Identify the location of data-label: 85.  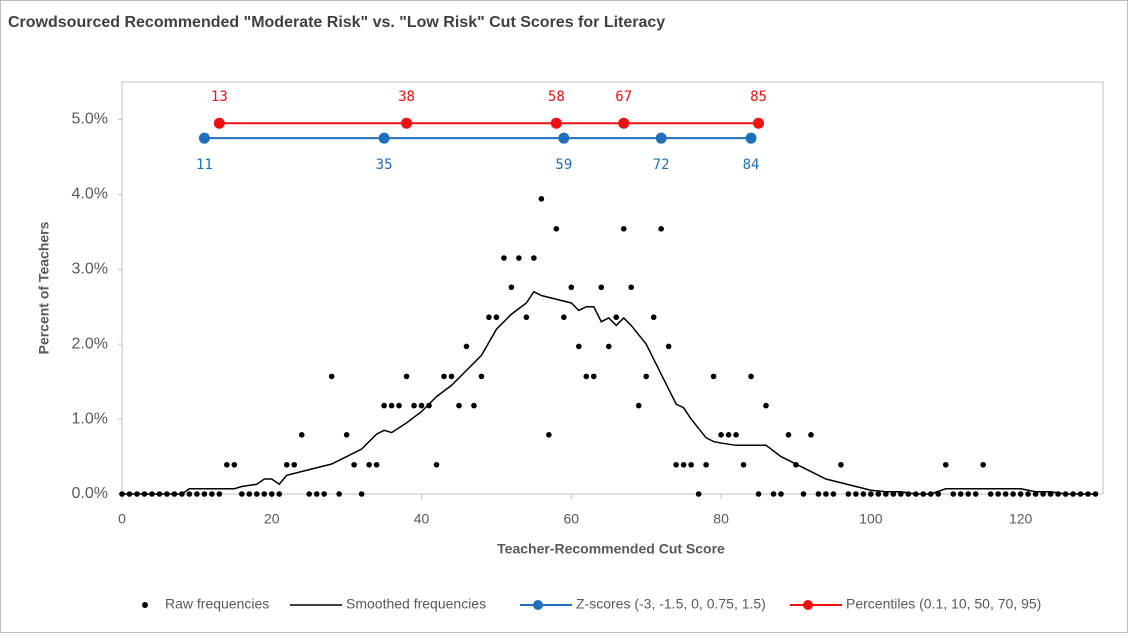
(758, 97).